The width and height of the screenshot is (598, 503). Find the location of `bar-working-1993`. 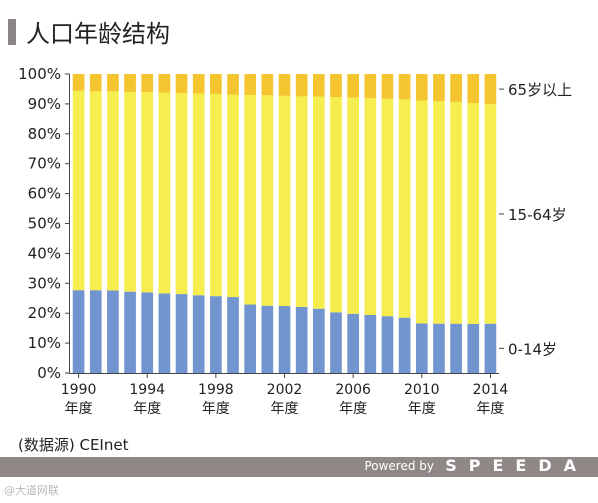

bar-working-1993 is located at coordinates (130, 191).